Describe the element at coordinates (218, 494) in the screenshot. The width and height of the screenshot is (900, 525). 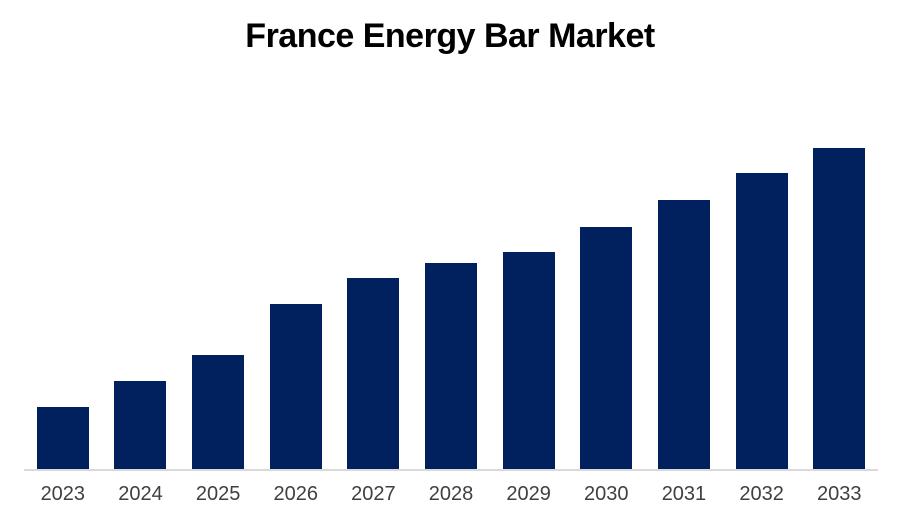
I see `x-tick-label-2025: 2025` at that location.